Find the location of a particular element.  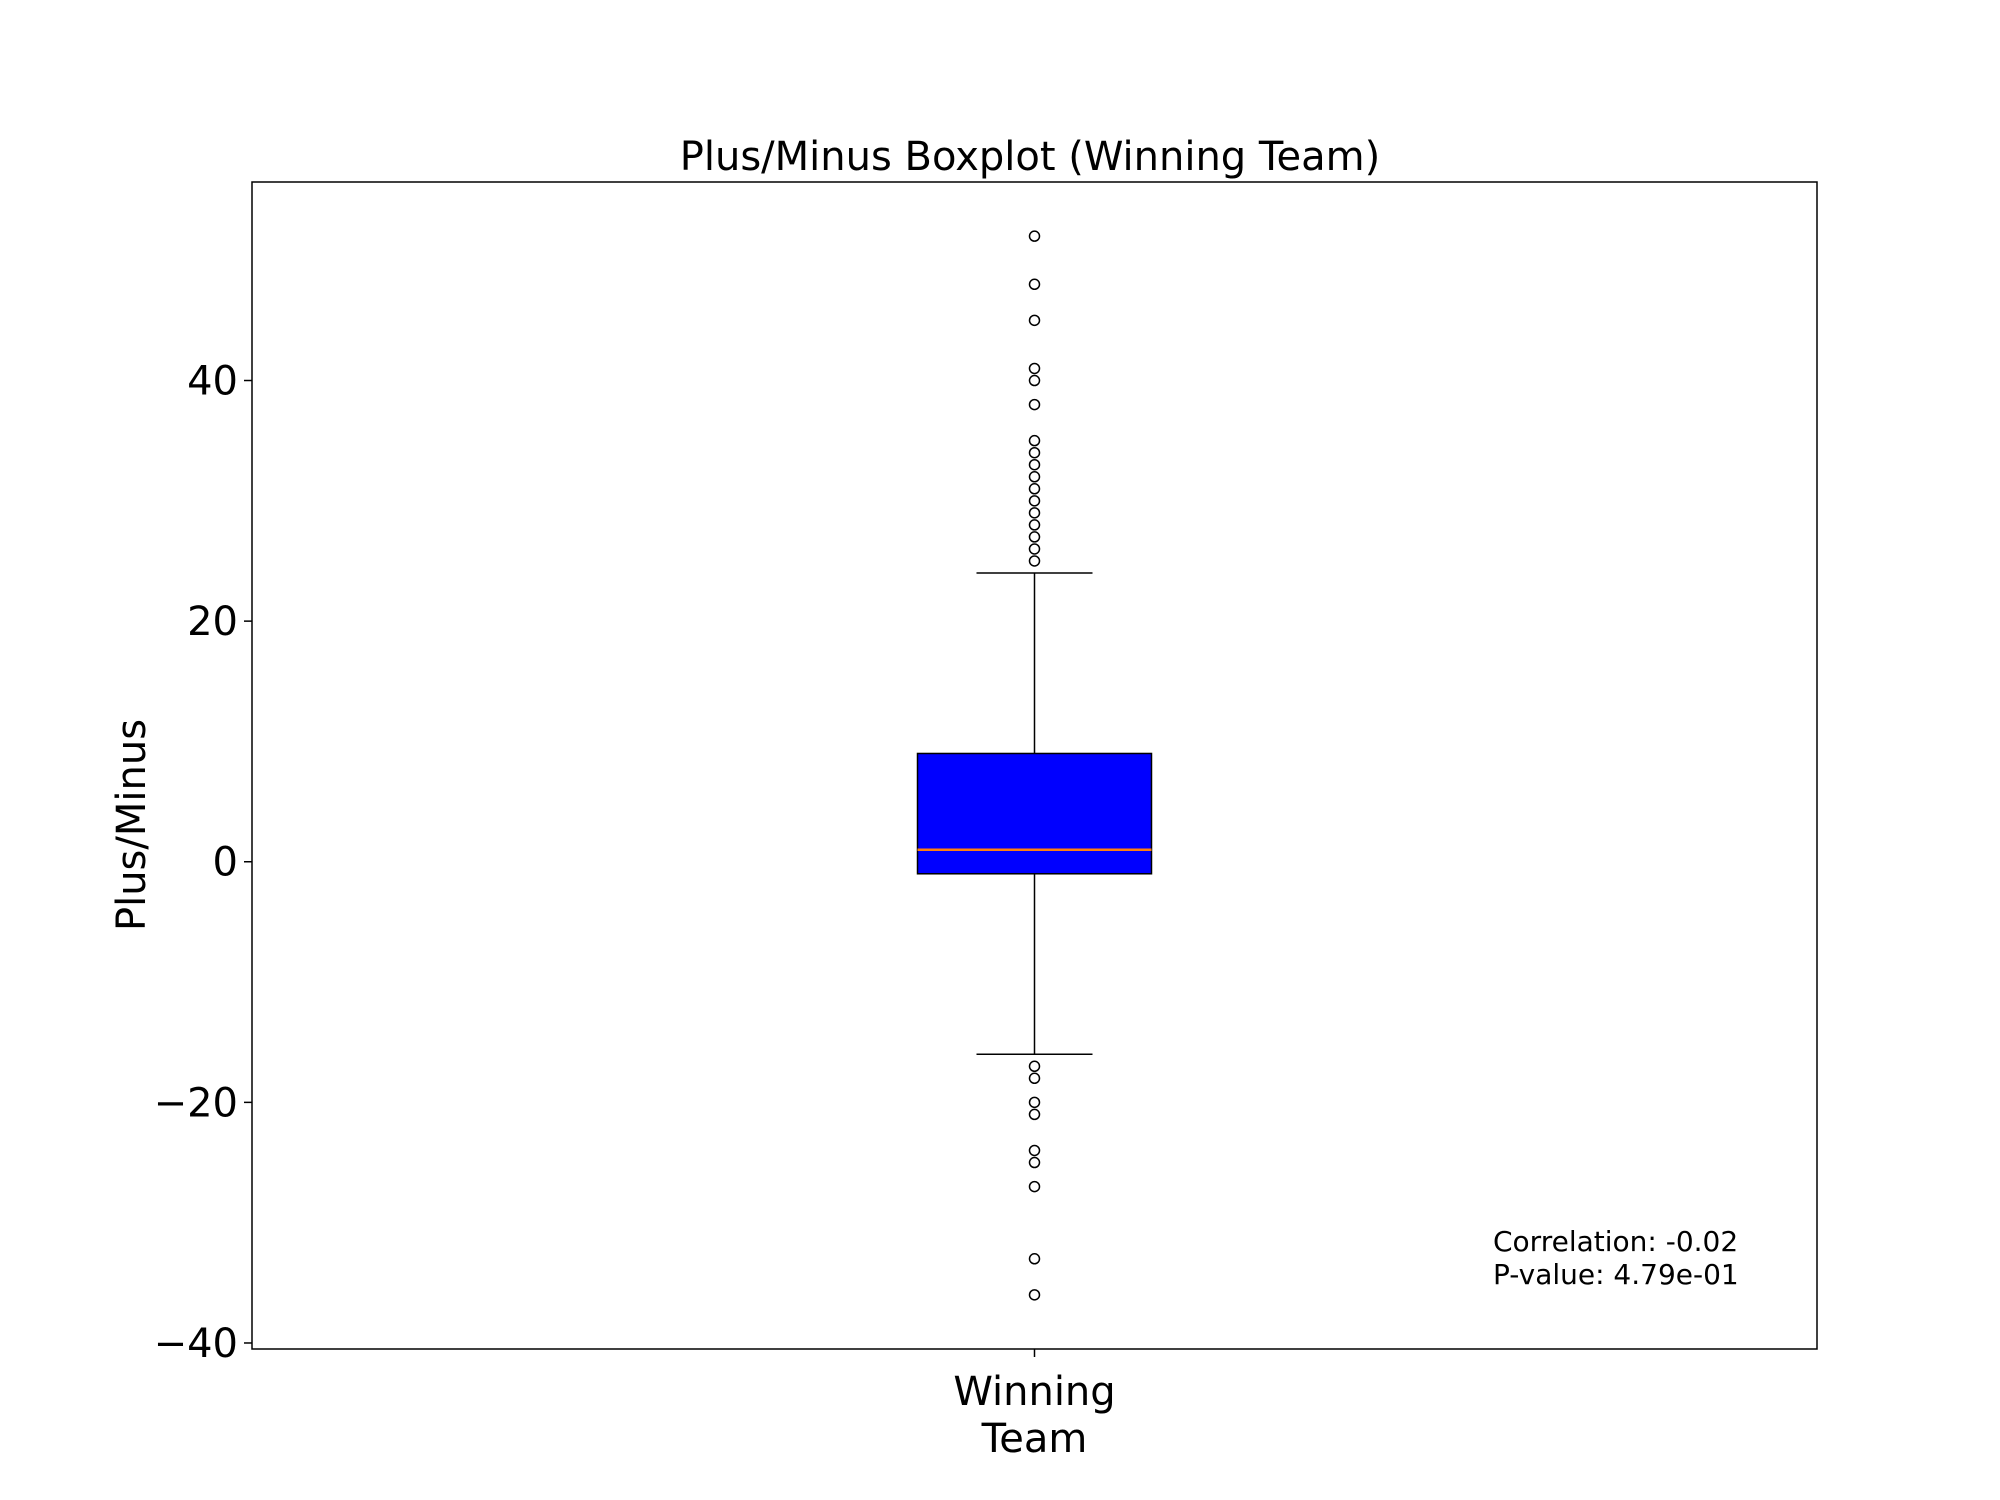

y-tick-label: −20 is located at coordinates (196, 1103).